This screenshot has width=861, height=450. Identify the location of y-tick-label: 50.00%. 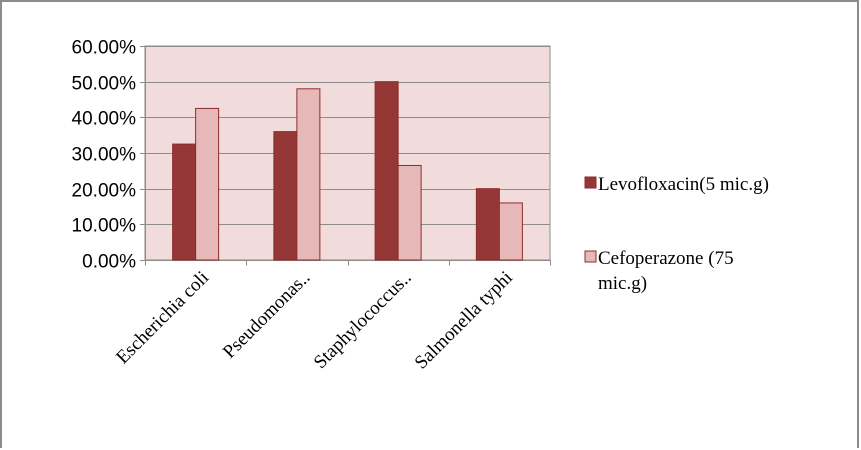
(104, 84).